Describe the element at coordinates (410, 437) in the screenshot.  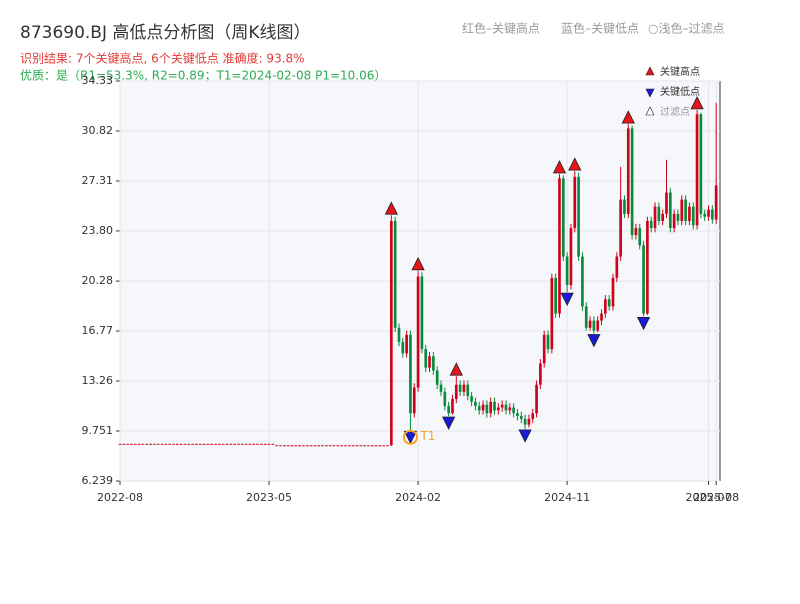
I see `annotation-circle` at that location.